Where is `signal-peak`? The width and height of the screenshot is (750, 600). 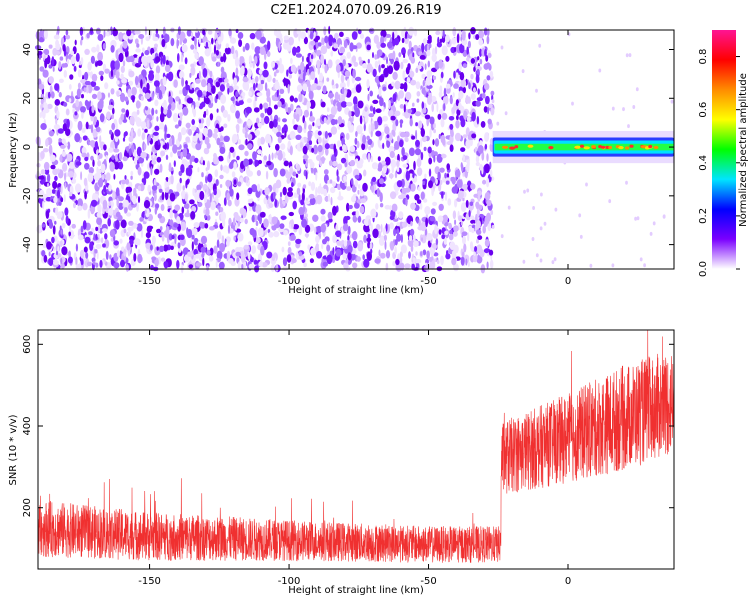 signal-peak is located at coordinates (551, 148).